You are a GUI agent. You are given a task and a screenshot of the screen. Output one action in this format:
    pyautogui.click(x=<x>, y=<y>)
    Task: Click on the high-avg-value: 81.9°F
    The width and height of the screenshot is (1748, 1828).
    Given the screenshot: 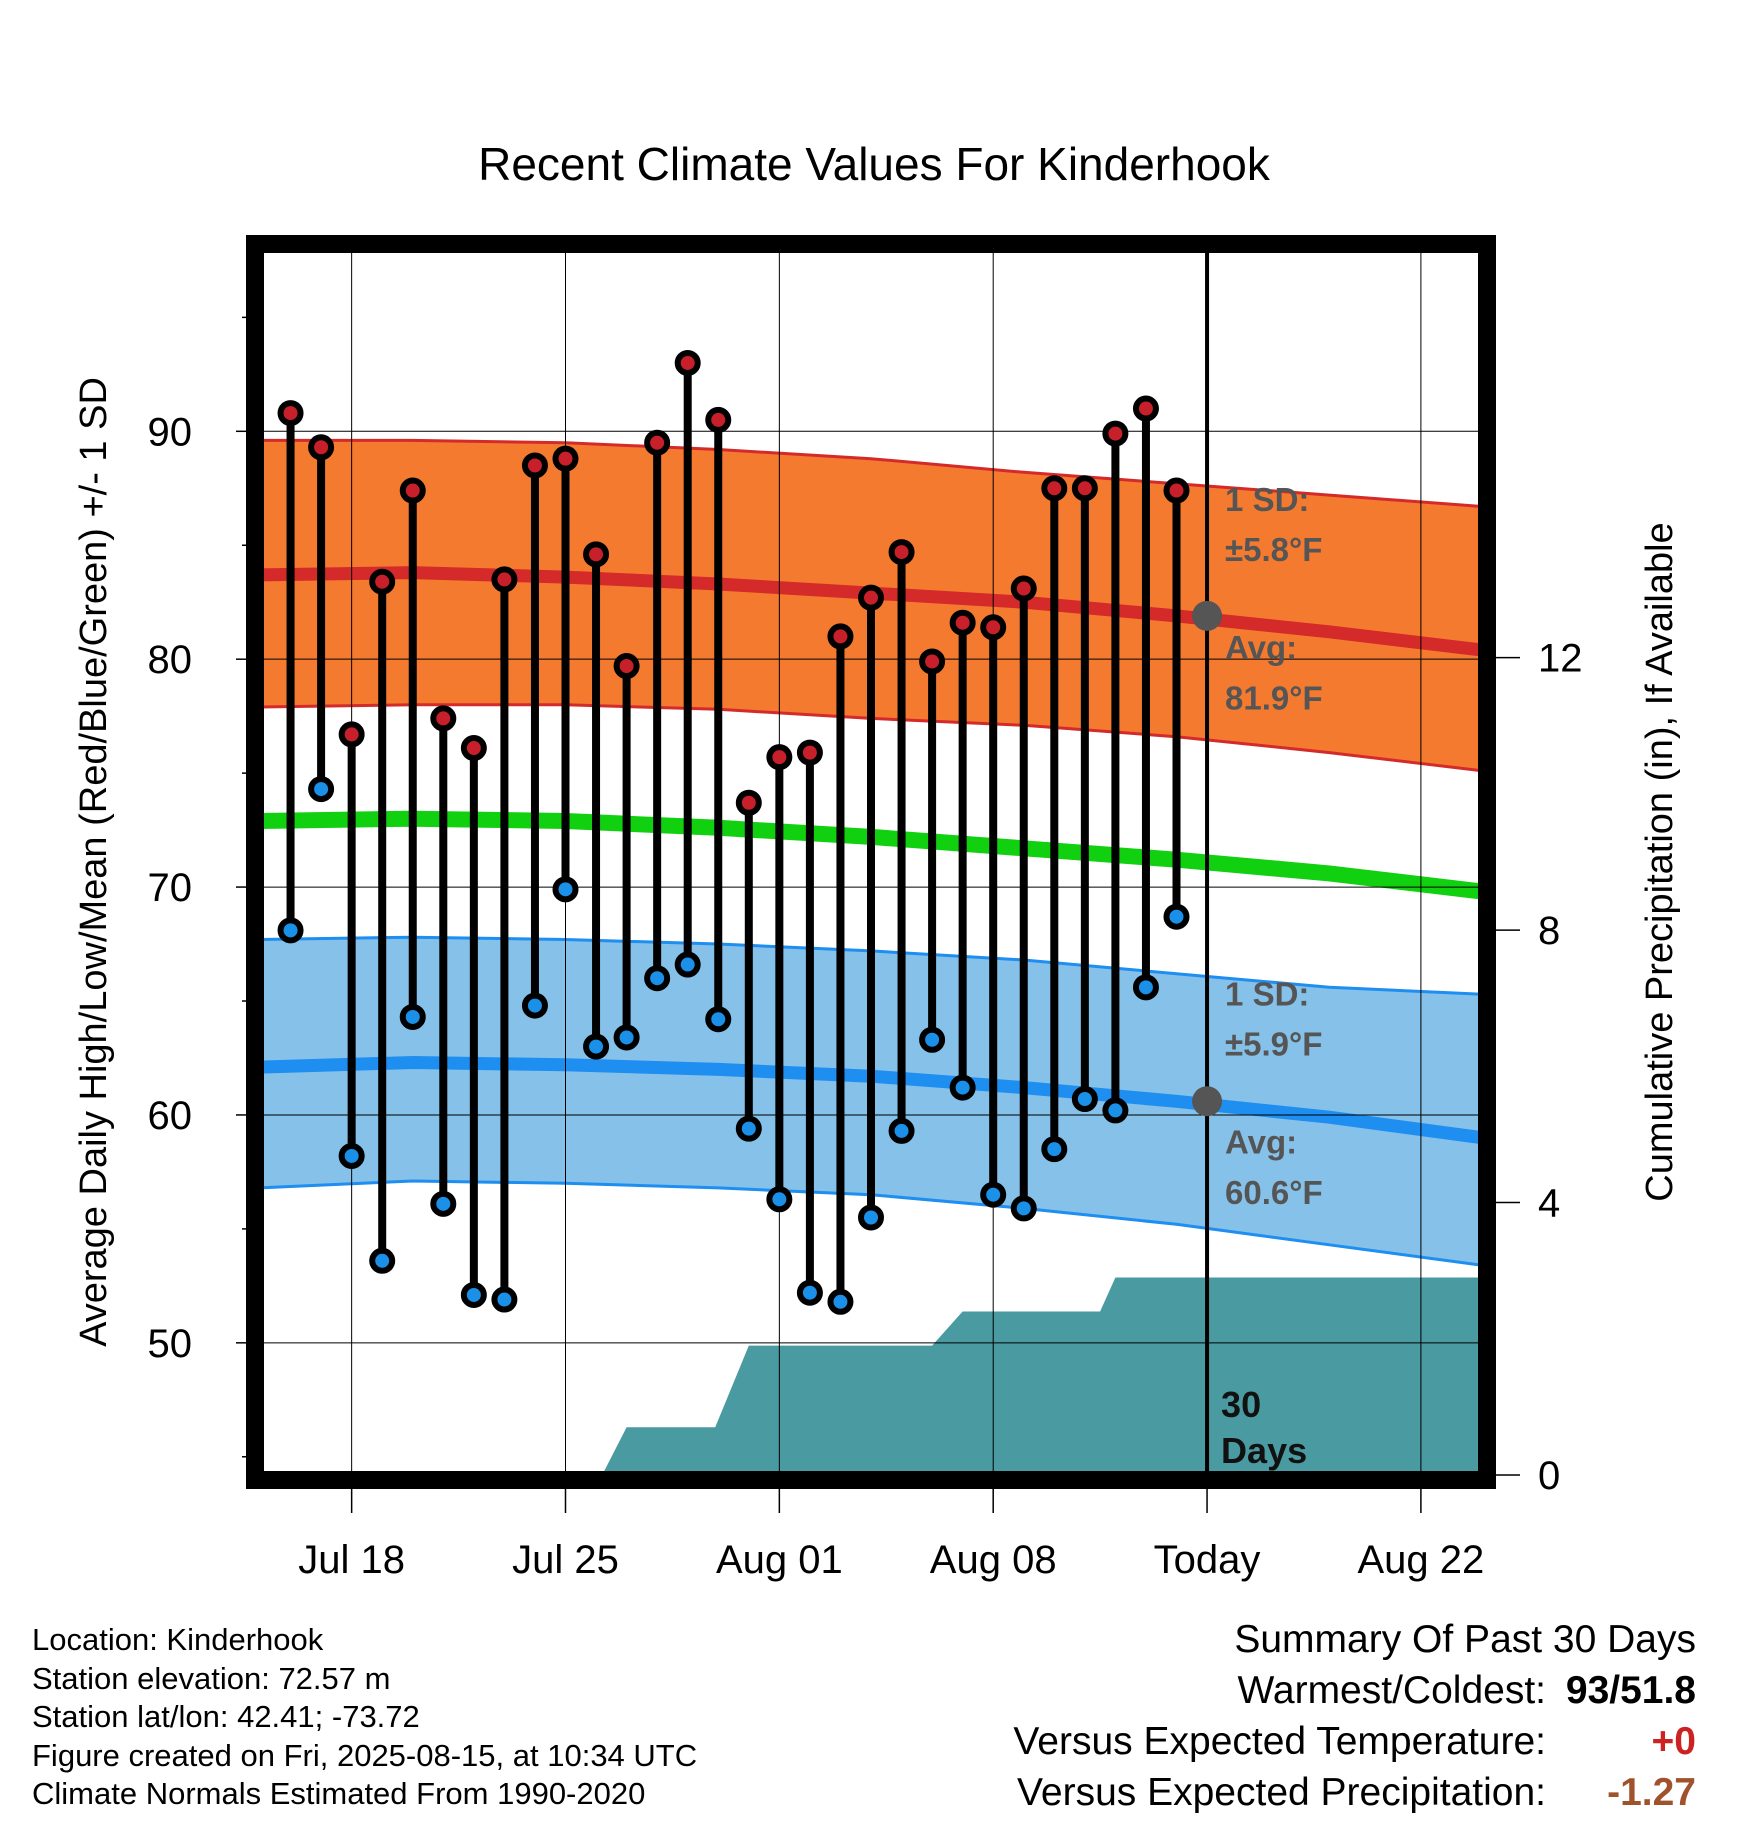 What is the action you would take?
    pyautogui.click(x=1274, y=697)
    